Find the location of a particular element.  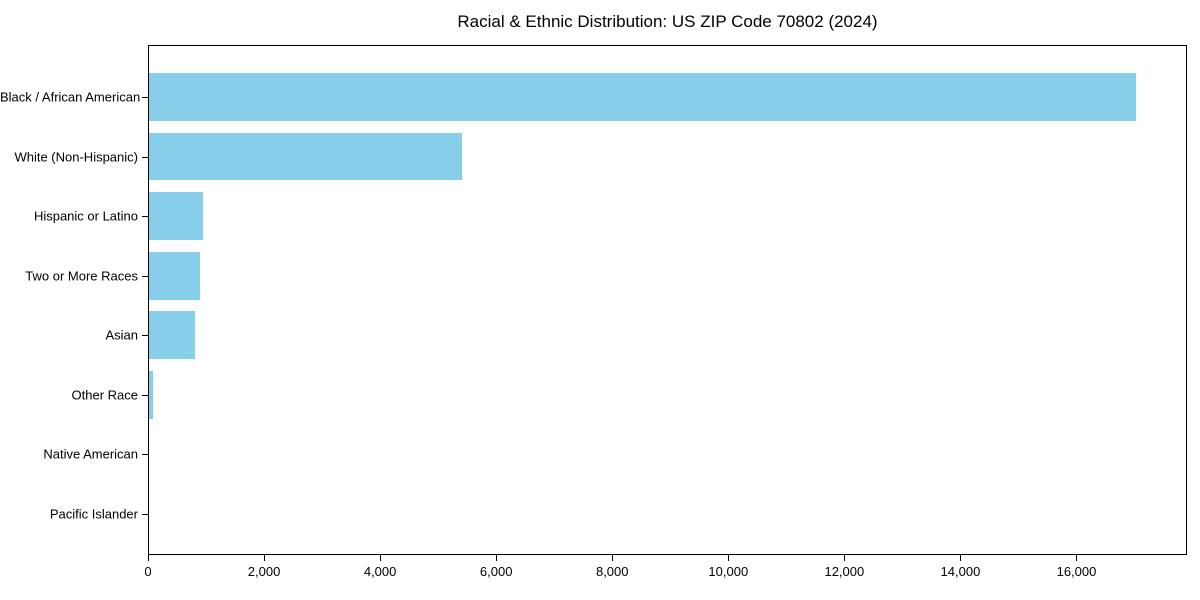

y-tick-label: Hispanic or Latino is located at coordinates (85, 216).